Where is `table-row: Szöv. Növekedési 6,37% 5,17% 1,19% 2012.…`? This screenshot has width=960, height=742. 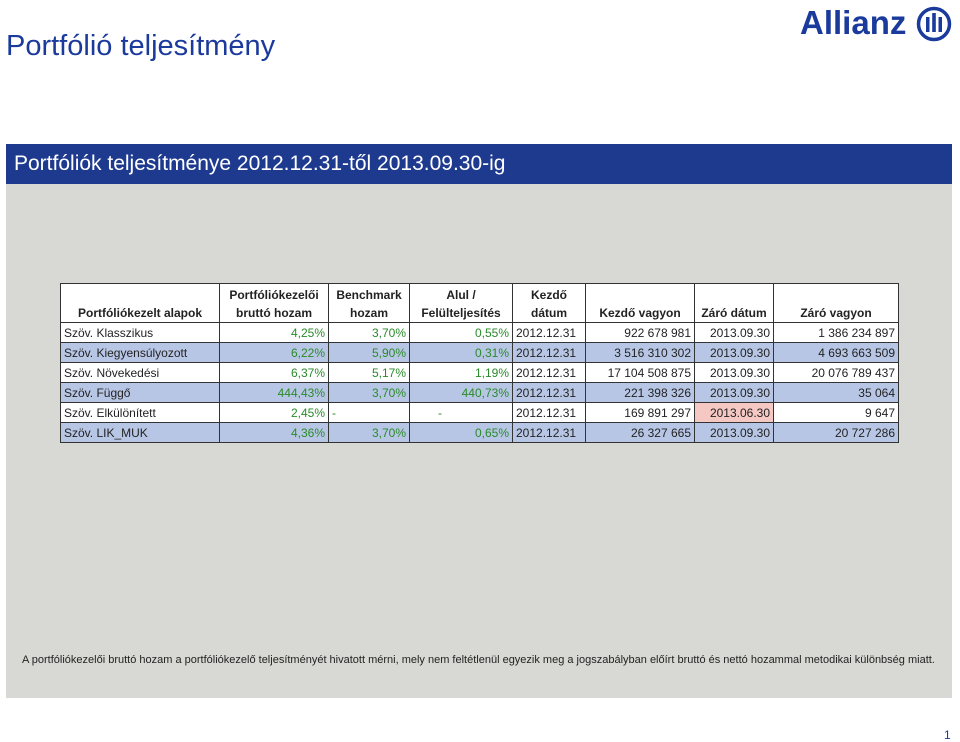
table-row: Szöv. Növekedési 6,37% 5,17% 1,19% 2012.… is located at coordinates (479, 372).